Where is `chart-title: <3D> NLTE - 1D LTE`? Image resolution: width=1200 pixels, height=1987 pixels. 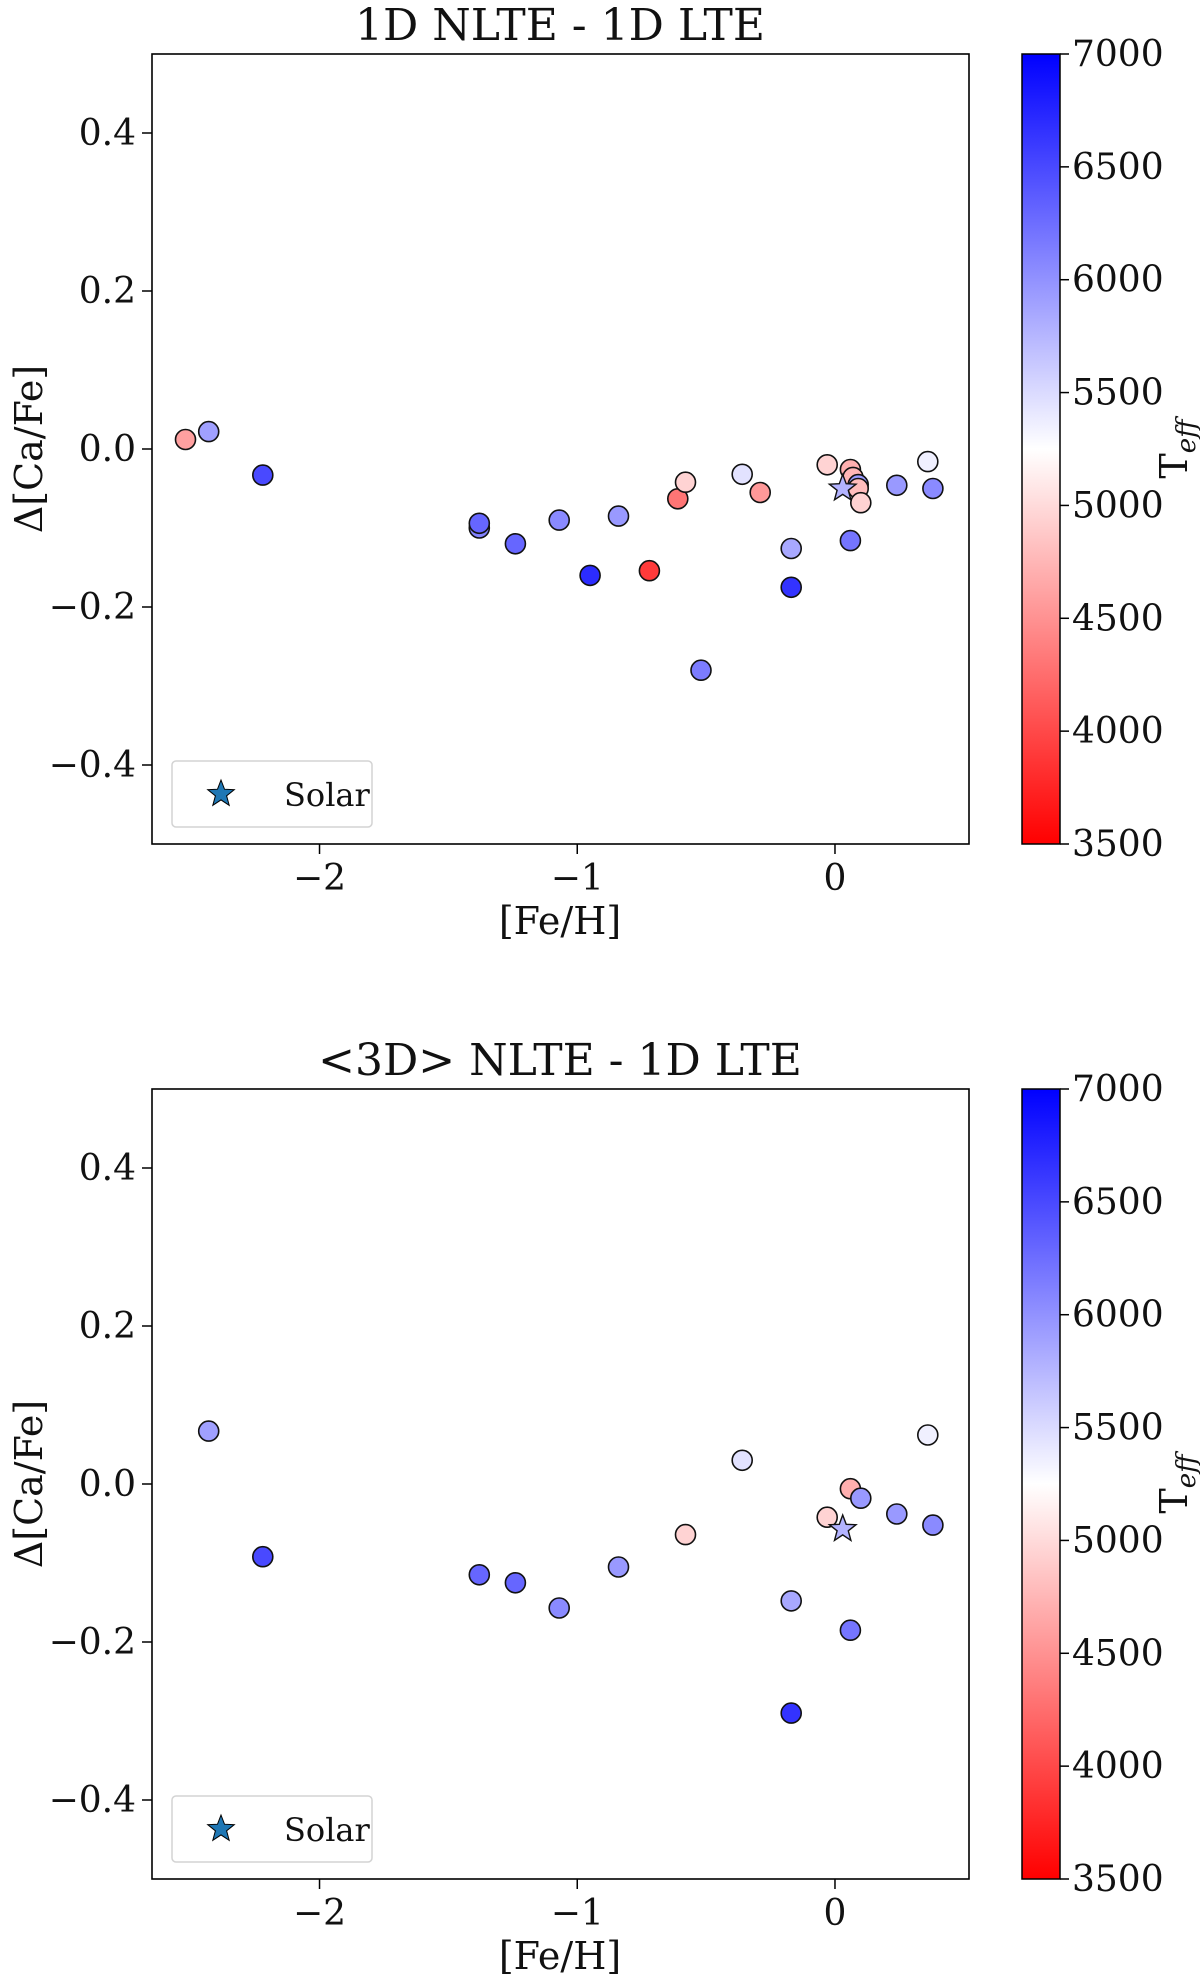
chart-title: <3D> NLTE - 1D LTE is located at coordinates (560, 1060).